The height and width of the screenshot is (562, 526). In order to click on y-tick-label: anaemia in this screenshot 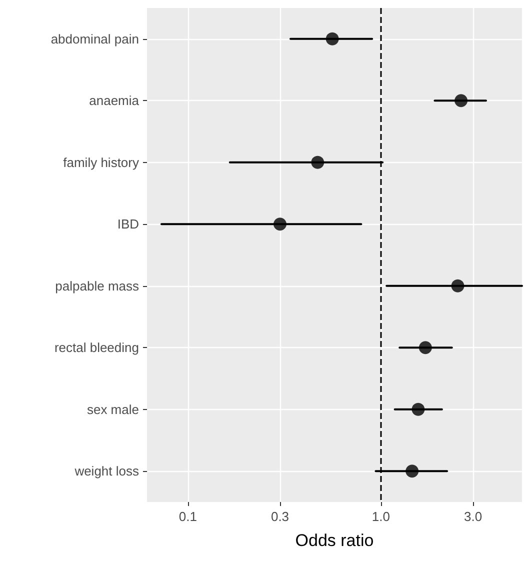, I will do `click(114, 100)`.